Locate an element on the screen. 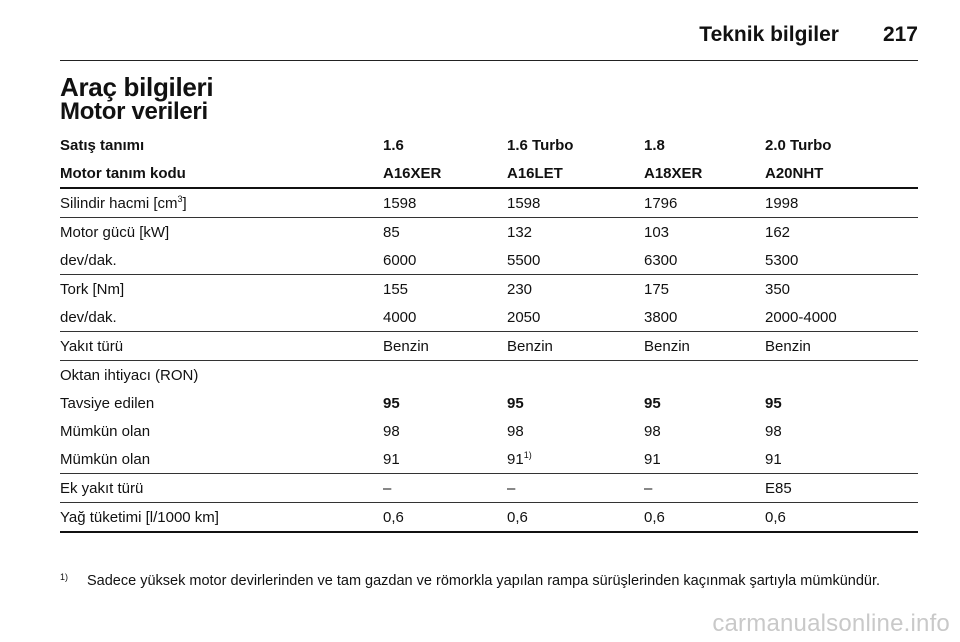 The image size is (960, 642). page-title: Araç bilgileri is located at coordinates (137, 87).